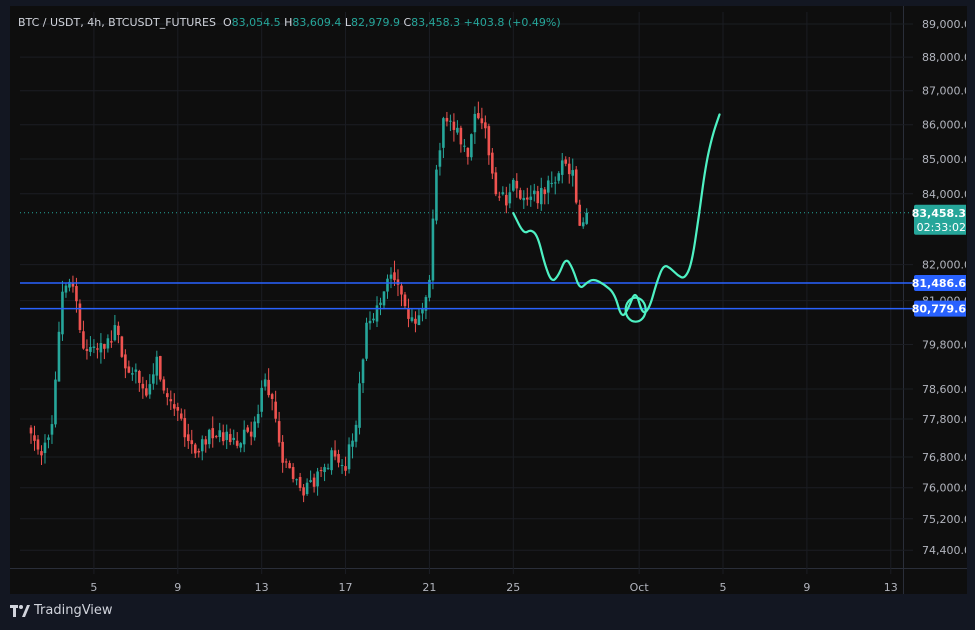 The height and width of the screenshot is (630, 975). What do you see at coordinates (891, 587) in the screenshot?
I see `x-tick-label: 13` at bounding box center [891, 587].